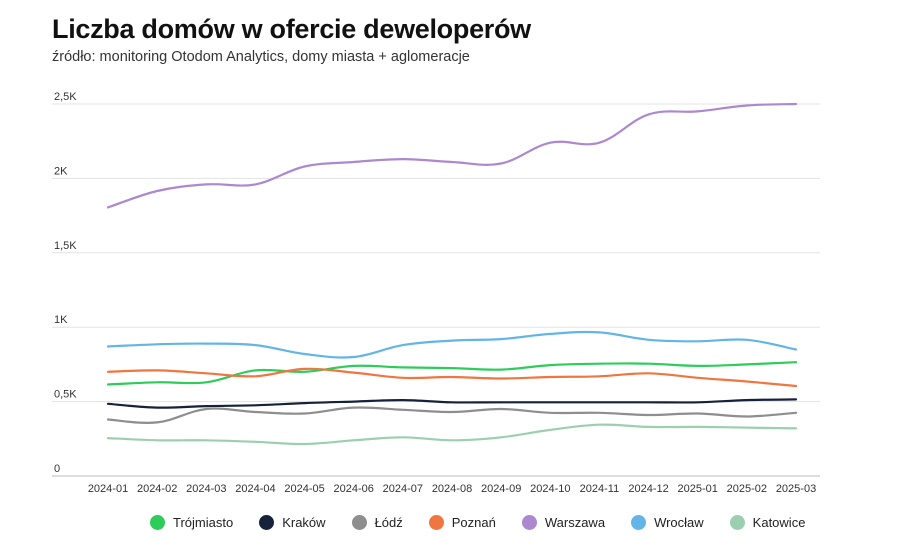 This screenshot has height=559, width=900. I want to click on legend-item: Wrocław, so click(667, 522).